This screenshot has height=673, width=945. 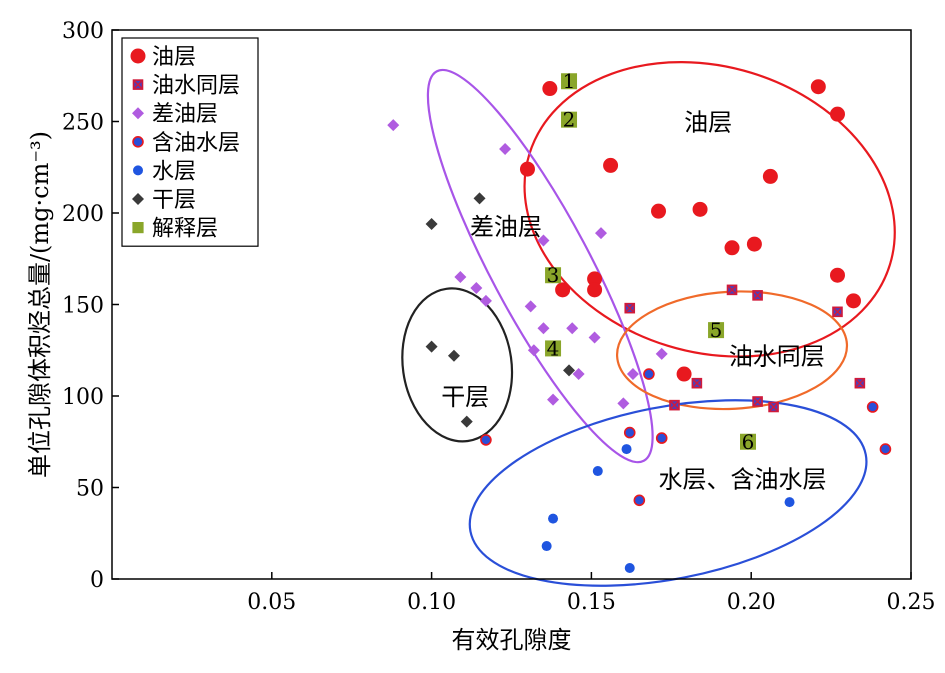 What do you see at coordinates (271, 602) in the screenshot?
I see `x-tick-label: 0.05` at bounding box center [271, 602].